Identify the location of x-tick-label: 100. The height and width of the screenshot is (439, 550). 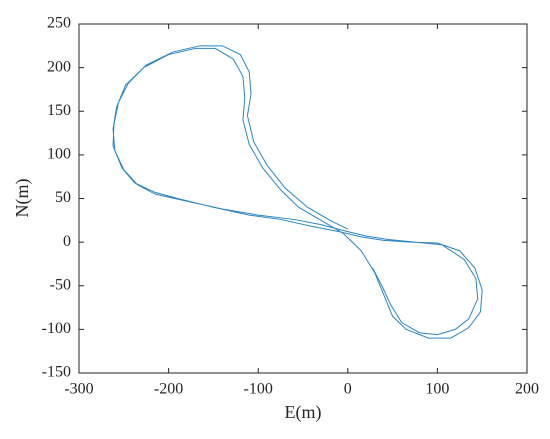
(437, 389).